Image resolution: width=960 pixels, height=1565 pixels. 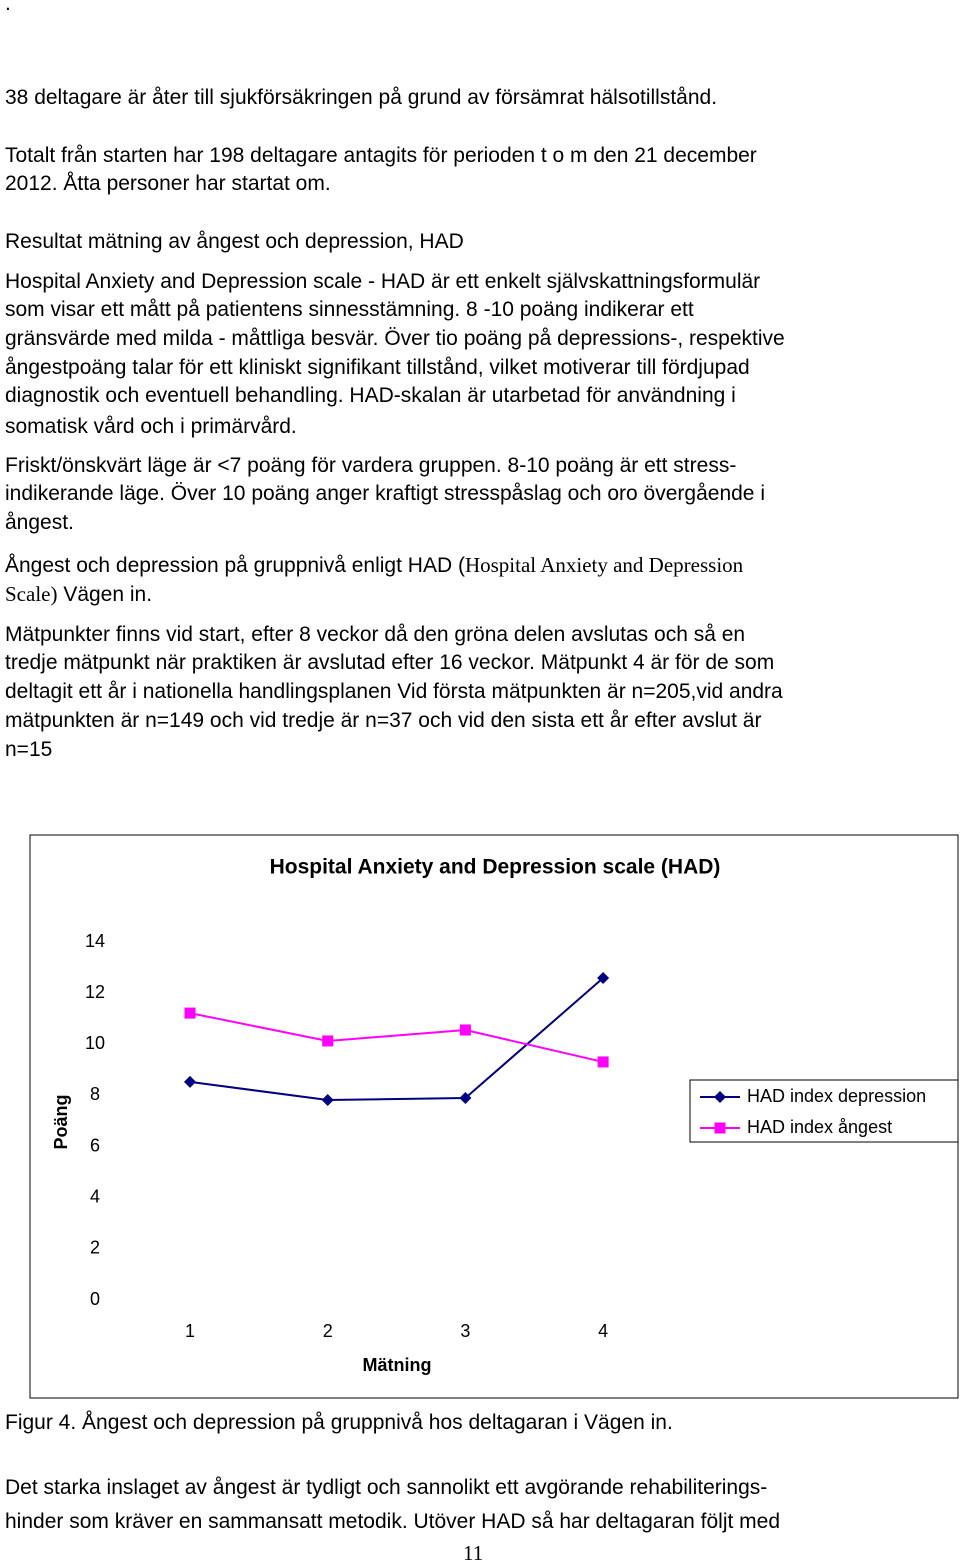 I want to click on text-line: n=15, so click(x=29, y=749).